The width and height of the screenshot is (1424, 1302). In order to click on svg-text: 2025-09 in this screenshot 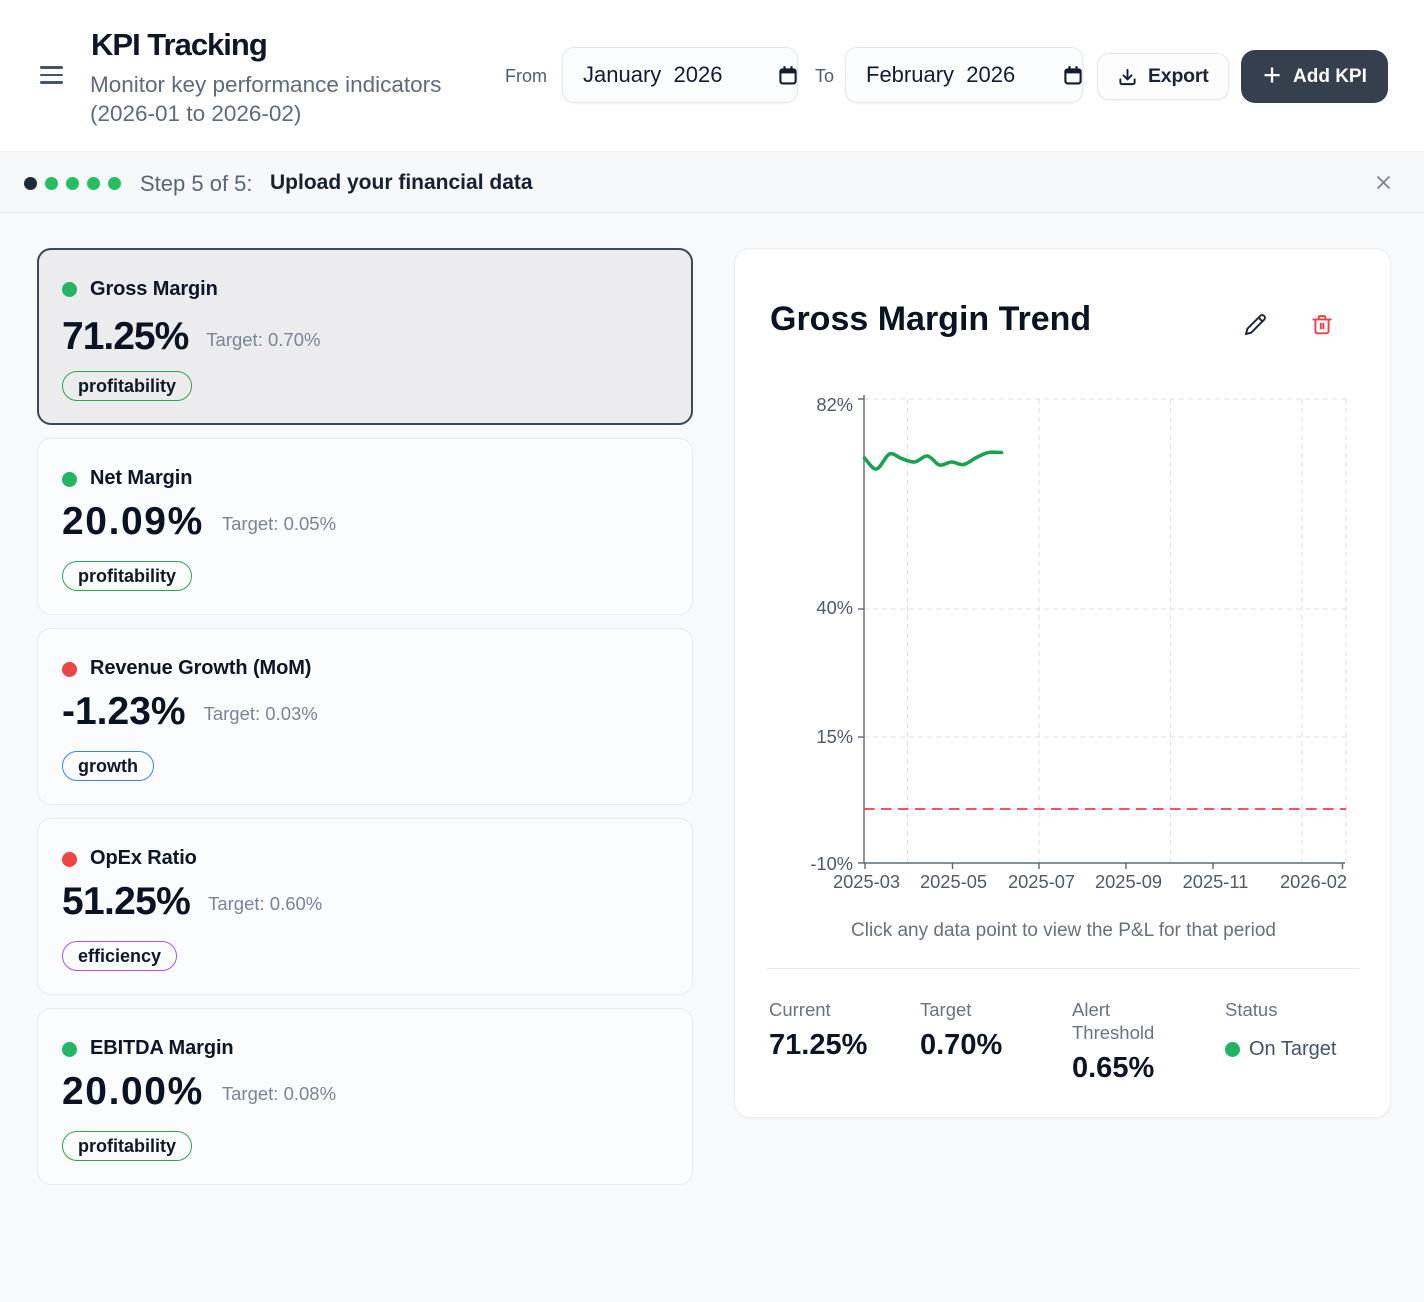, I will do `click(1128, 881)`.